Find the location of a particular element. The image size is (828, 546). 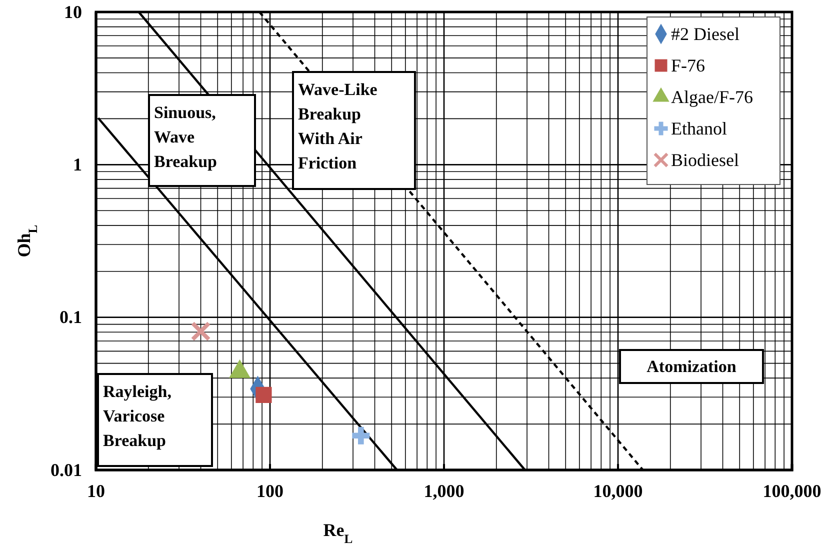

annotation: Wave-Like Breakup With Air Friction is located at coordinates (338, 126).